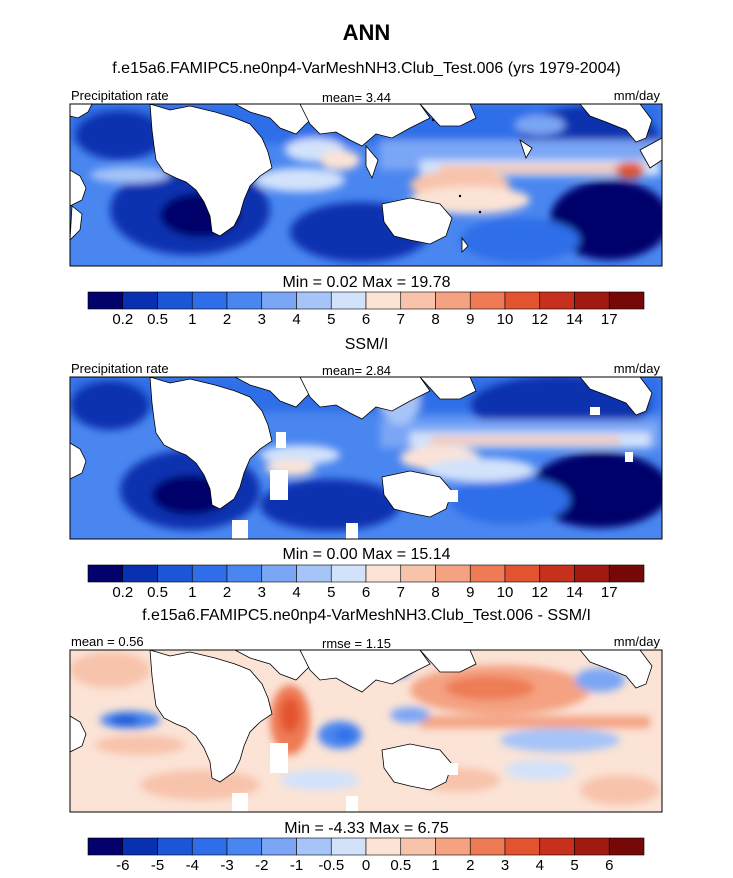  I want to click on colorbar-panel2: 0.2 0.5 1 2 3 4 5 6 7 8 9 10 12 14 17, so click(366, 582).